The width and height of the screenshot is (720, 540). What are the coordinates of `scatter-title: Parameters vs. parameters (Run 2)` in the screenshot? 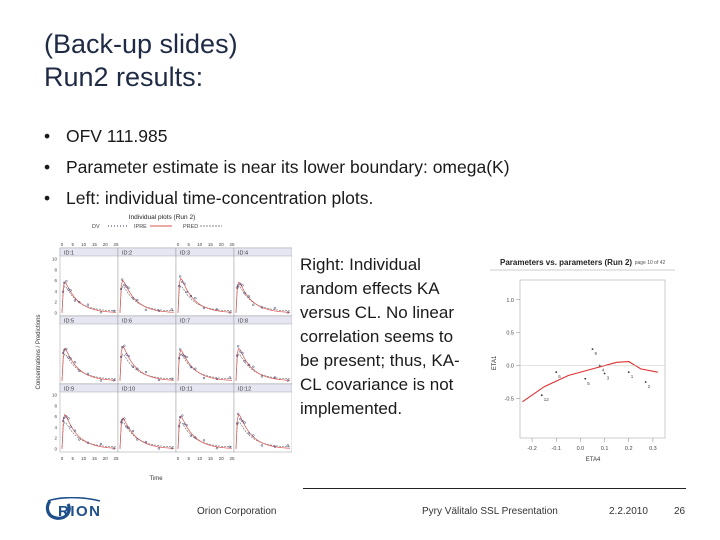 It's located at (566, 262).